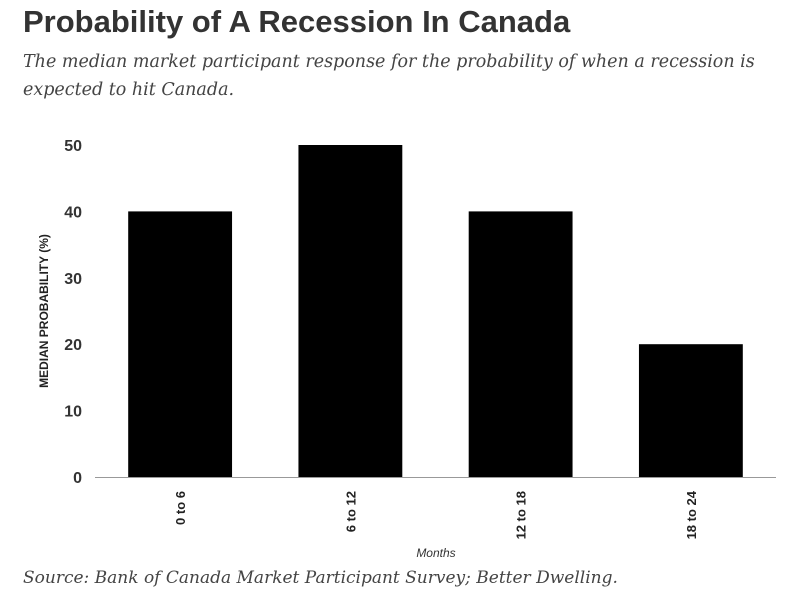  I want to click on y-tick-label: 0, so click(77, 478).